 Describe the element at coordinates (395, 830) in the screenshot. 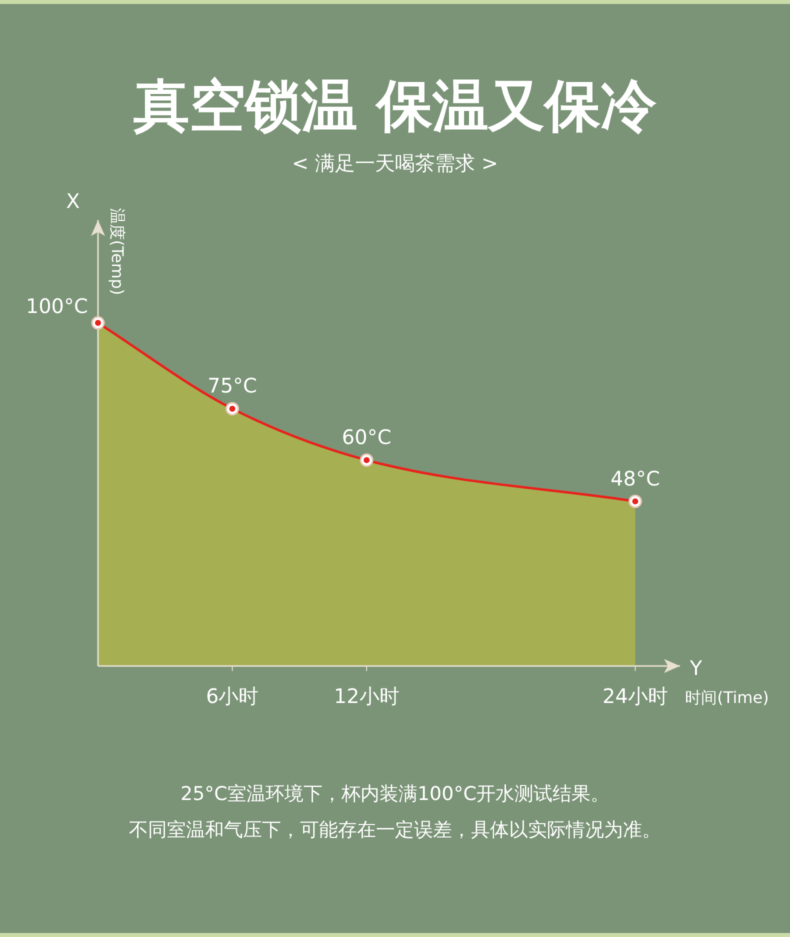

I see `text: 不同室温和气压下，可能存在一定误差，具体以实际情况为准。` at that location.